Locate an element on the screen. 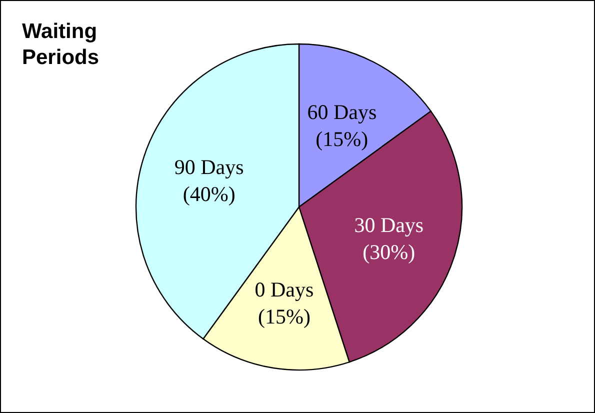 This screenshot has height=413, width=595. slice-label: 0 Days is located at coordinates (284, 289).